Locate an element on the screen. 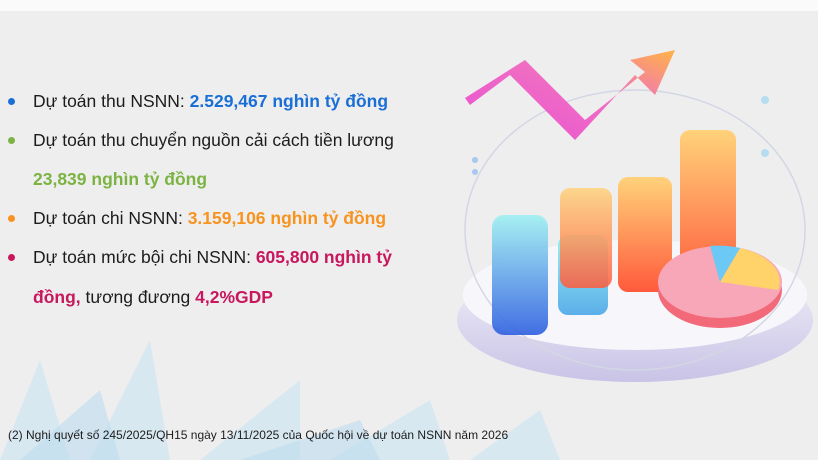 This screenshot has width=818, height=460. item-value: đồng, is located at coordinates (57, 297).